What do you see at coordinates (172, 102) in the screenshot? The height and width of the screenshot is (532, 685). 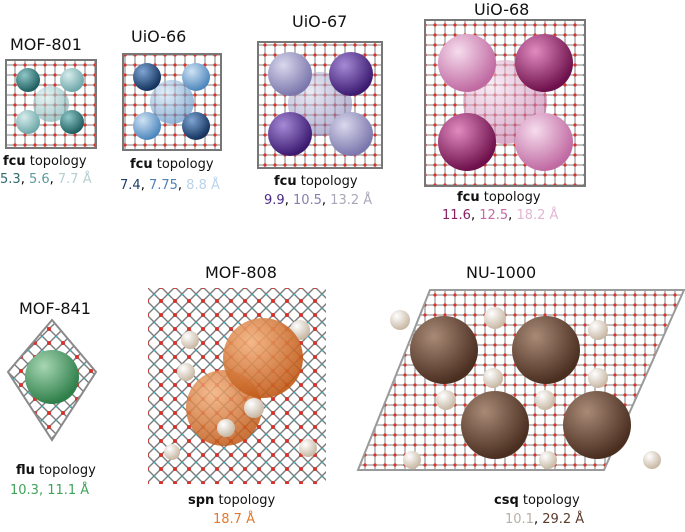 I see `uio66-structure` at bounding box center [172, 102].